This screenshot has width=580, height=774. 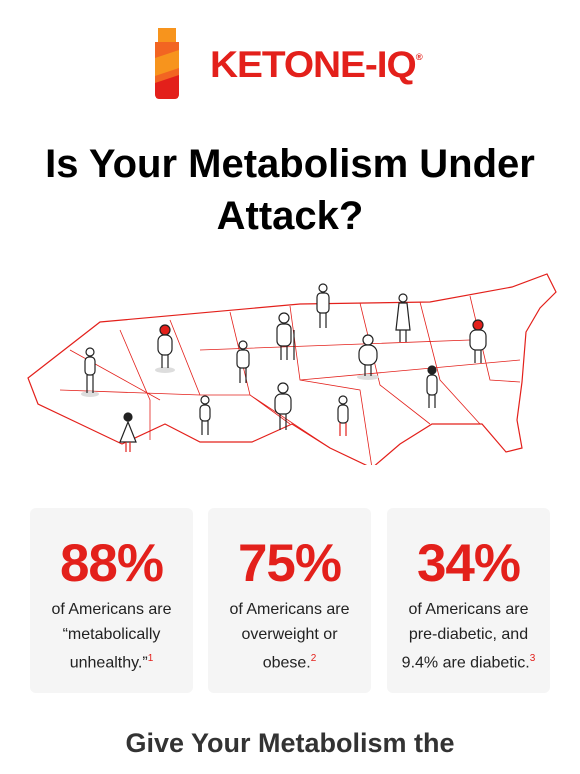 What do you see at coordinates (289, 563) in the screenshot?
I see `stat-value: 75%` at bounding box center [289, 563].